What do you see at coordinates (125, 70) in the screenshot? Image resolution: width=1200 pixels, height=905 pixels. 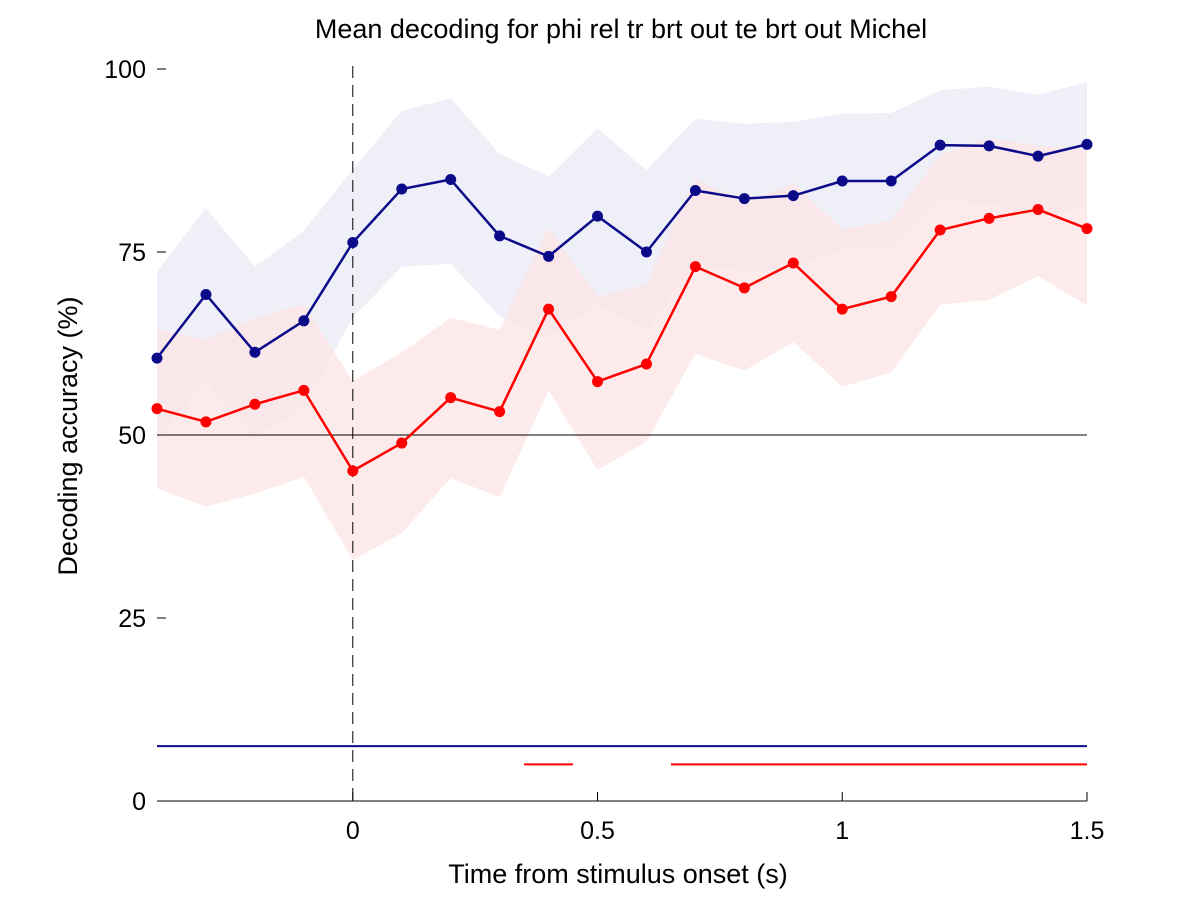 I see `y-tick-label-4: 100` at bounding box center [125, 70].